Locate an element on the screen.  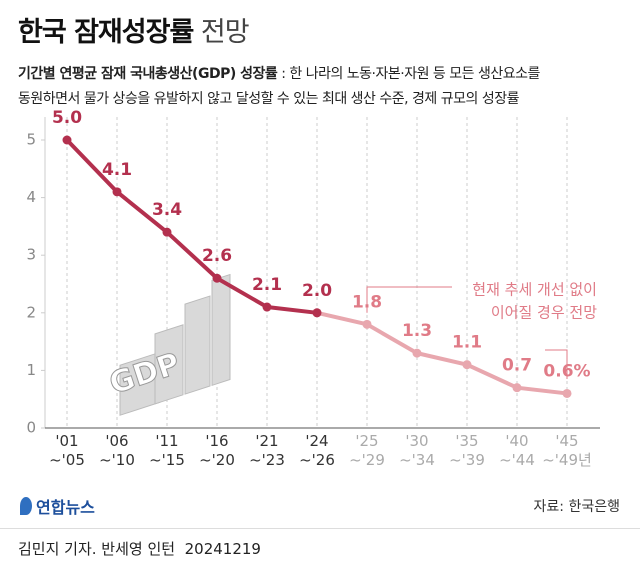
x-tick-label: '35 ~'39 is located at coordinates (467, 450).